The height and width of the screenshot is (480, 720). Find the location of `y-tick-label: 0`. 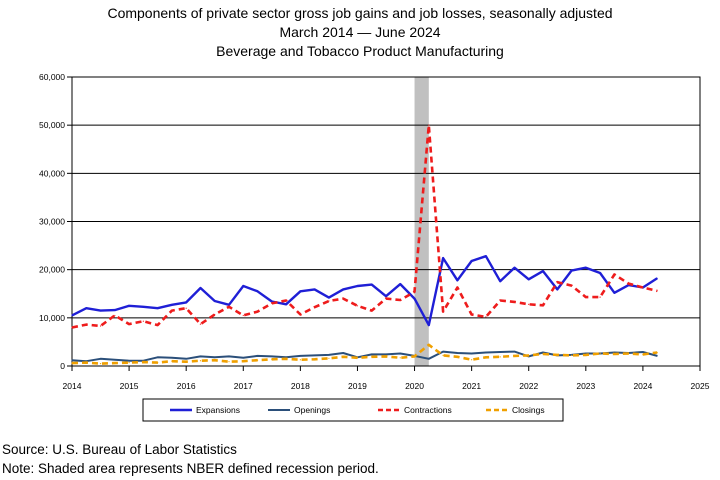

y-tick-label: 0 is located at coordinates (62, 366).